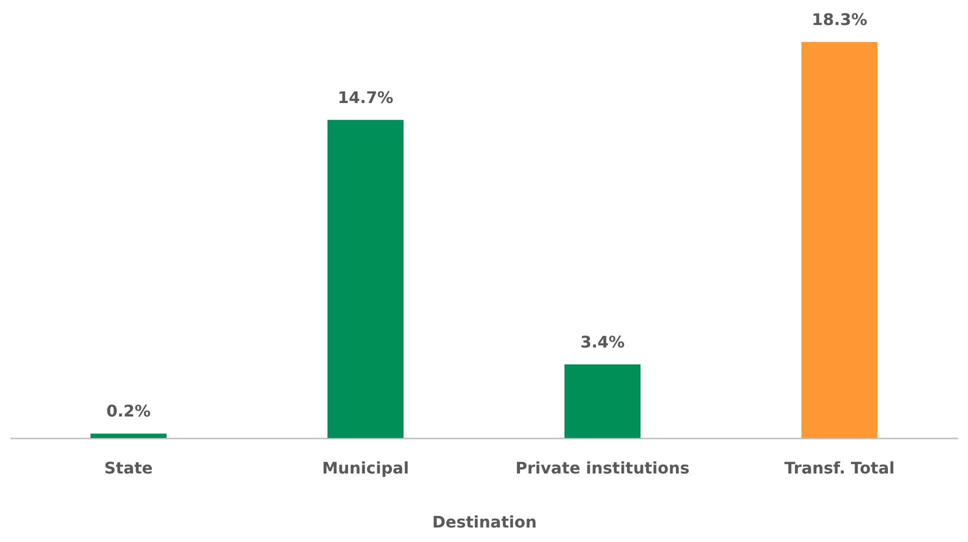  I want to click on x-axis-title: Destination, so click(484, 522).